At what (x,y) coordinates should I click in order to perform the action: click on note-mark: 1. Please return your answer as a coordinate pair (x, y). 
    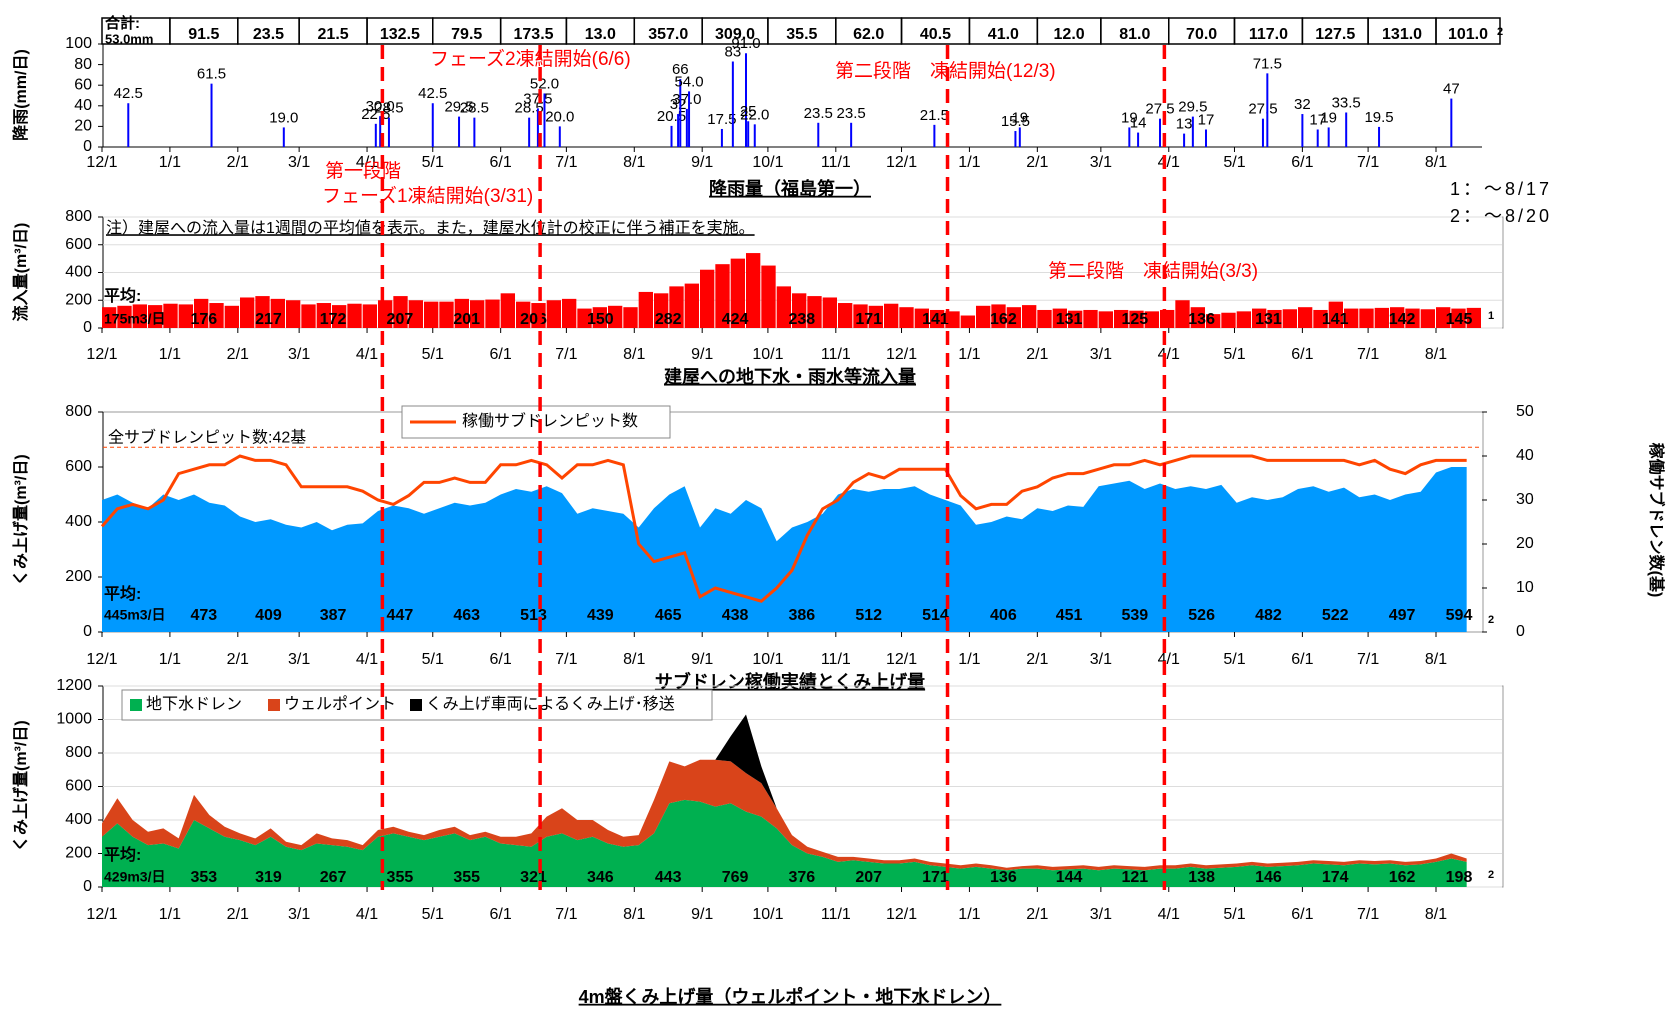
    Looking at the image, I should click on (1491, 316).